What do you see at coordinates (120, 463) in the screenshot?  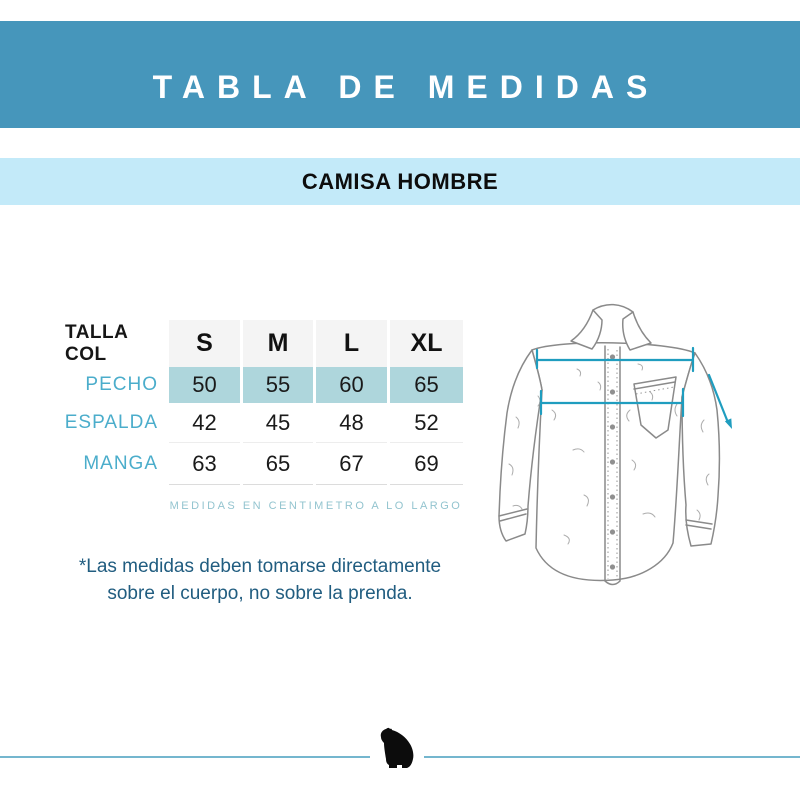 I see `row-label-manga: MANGA` at bounding box center [120, 463].